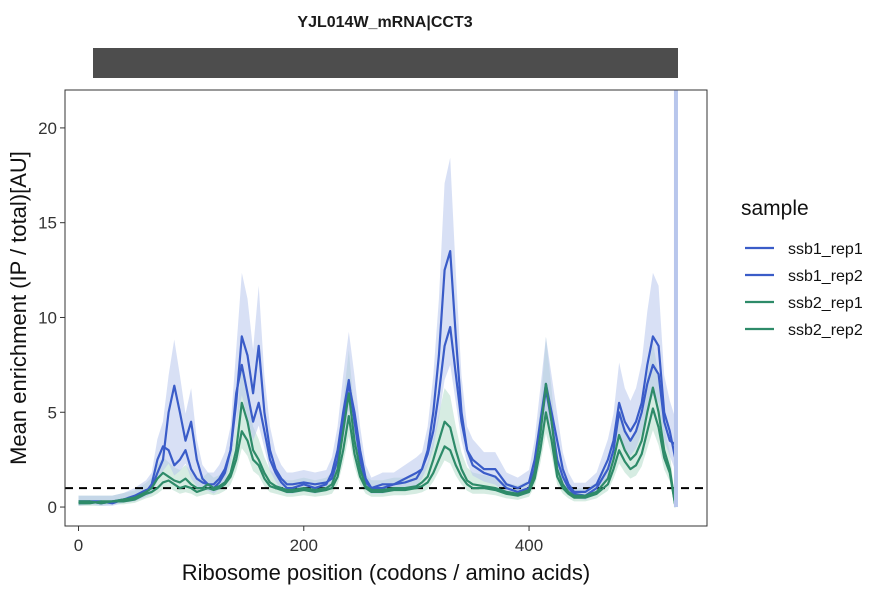 Image resolution: width=890 pixels, height=589 pixels. I want to click on x-tick-label: 0, so click(78, 545).